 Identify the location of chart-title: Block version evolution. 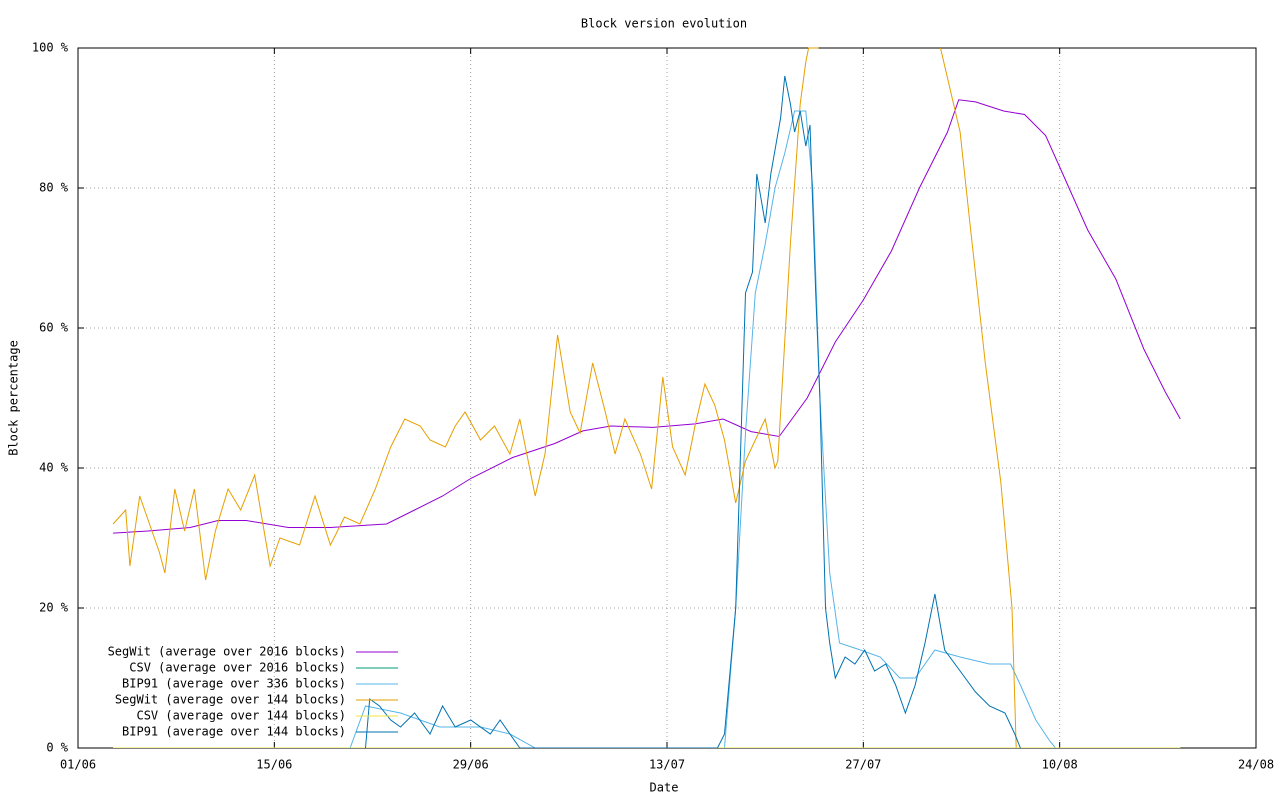
(664, 24).